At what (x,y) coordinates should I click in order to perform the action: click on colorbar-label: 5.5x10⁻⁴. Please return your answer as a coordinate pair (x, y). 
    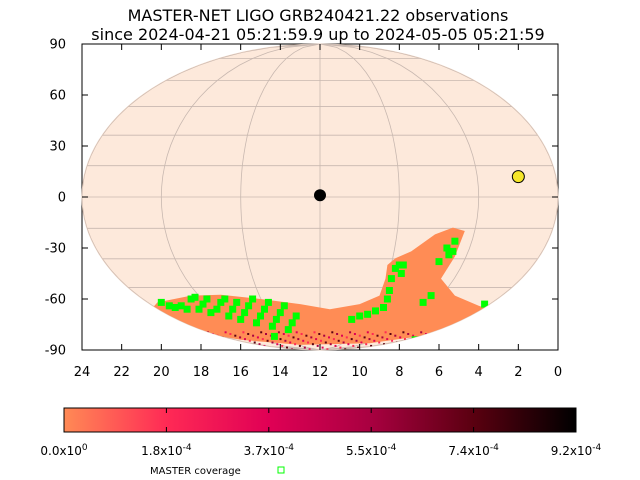
    Looking at the image, I should click on (371, 450).